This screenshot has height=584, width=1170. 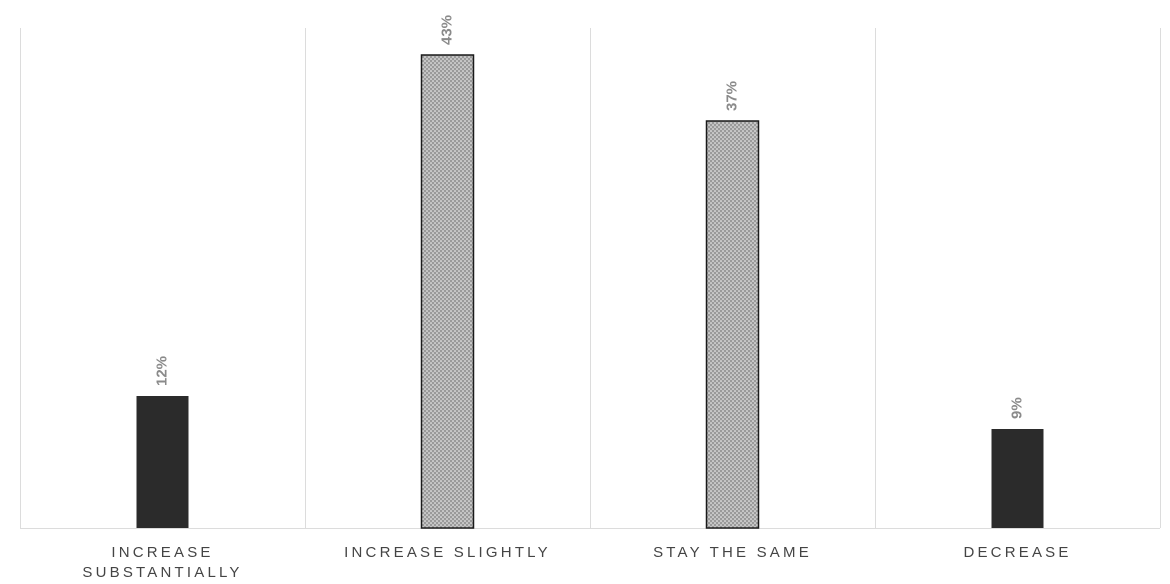 I want to click on category-label-line: STAY THE SAME, so click(x=732, y=552).